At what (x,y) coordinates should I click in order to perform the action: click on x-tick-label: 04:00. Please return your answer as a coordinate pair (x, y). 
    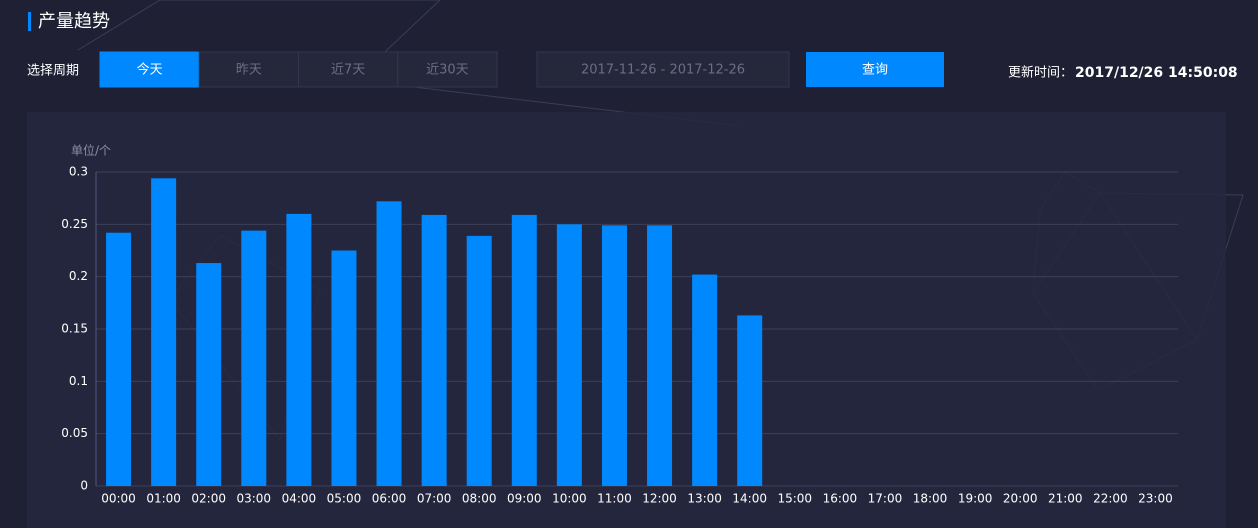
    Looking at the image, I should click on (299, 499).